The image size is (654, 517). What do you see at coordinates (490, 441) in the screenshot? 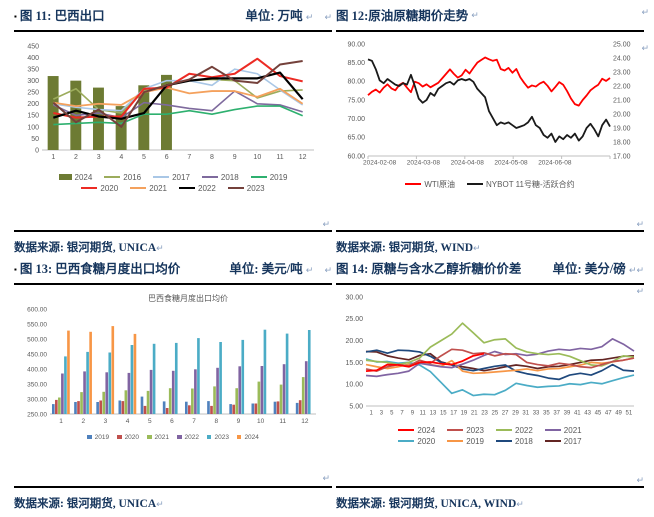
I see `chart-legend-row: 2020 2019 2018 2017` at bounding box center [490, 441].